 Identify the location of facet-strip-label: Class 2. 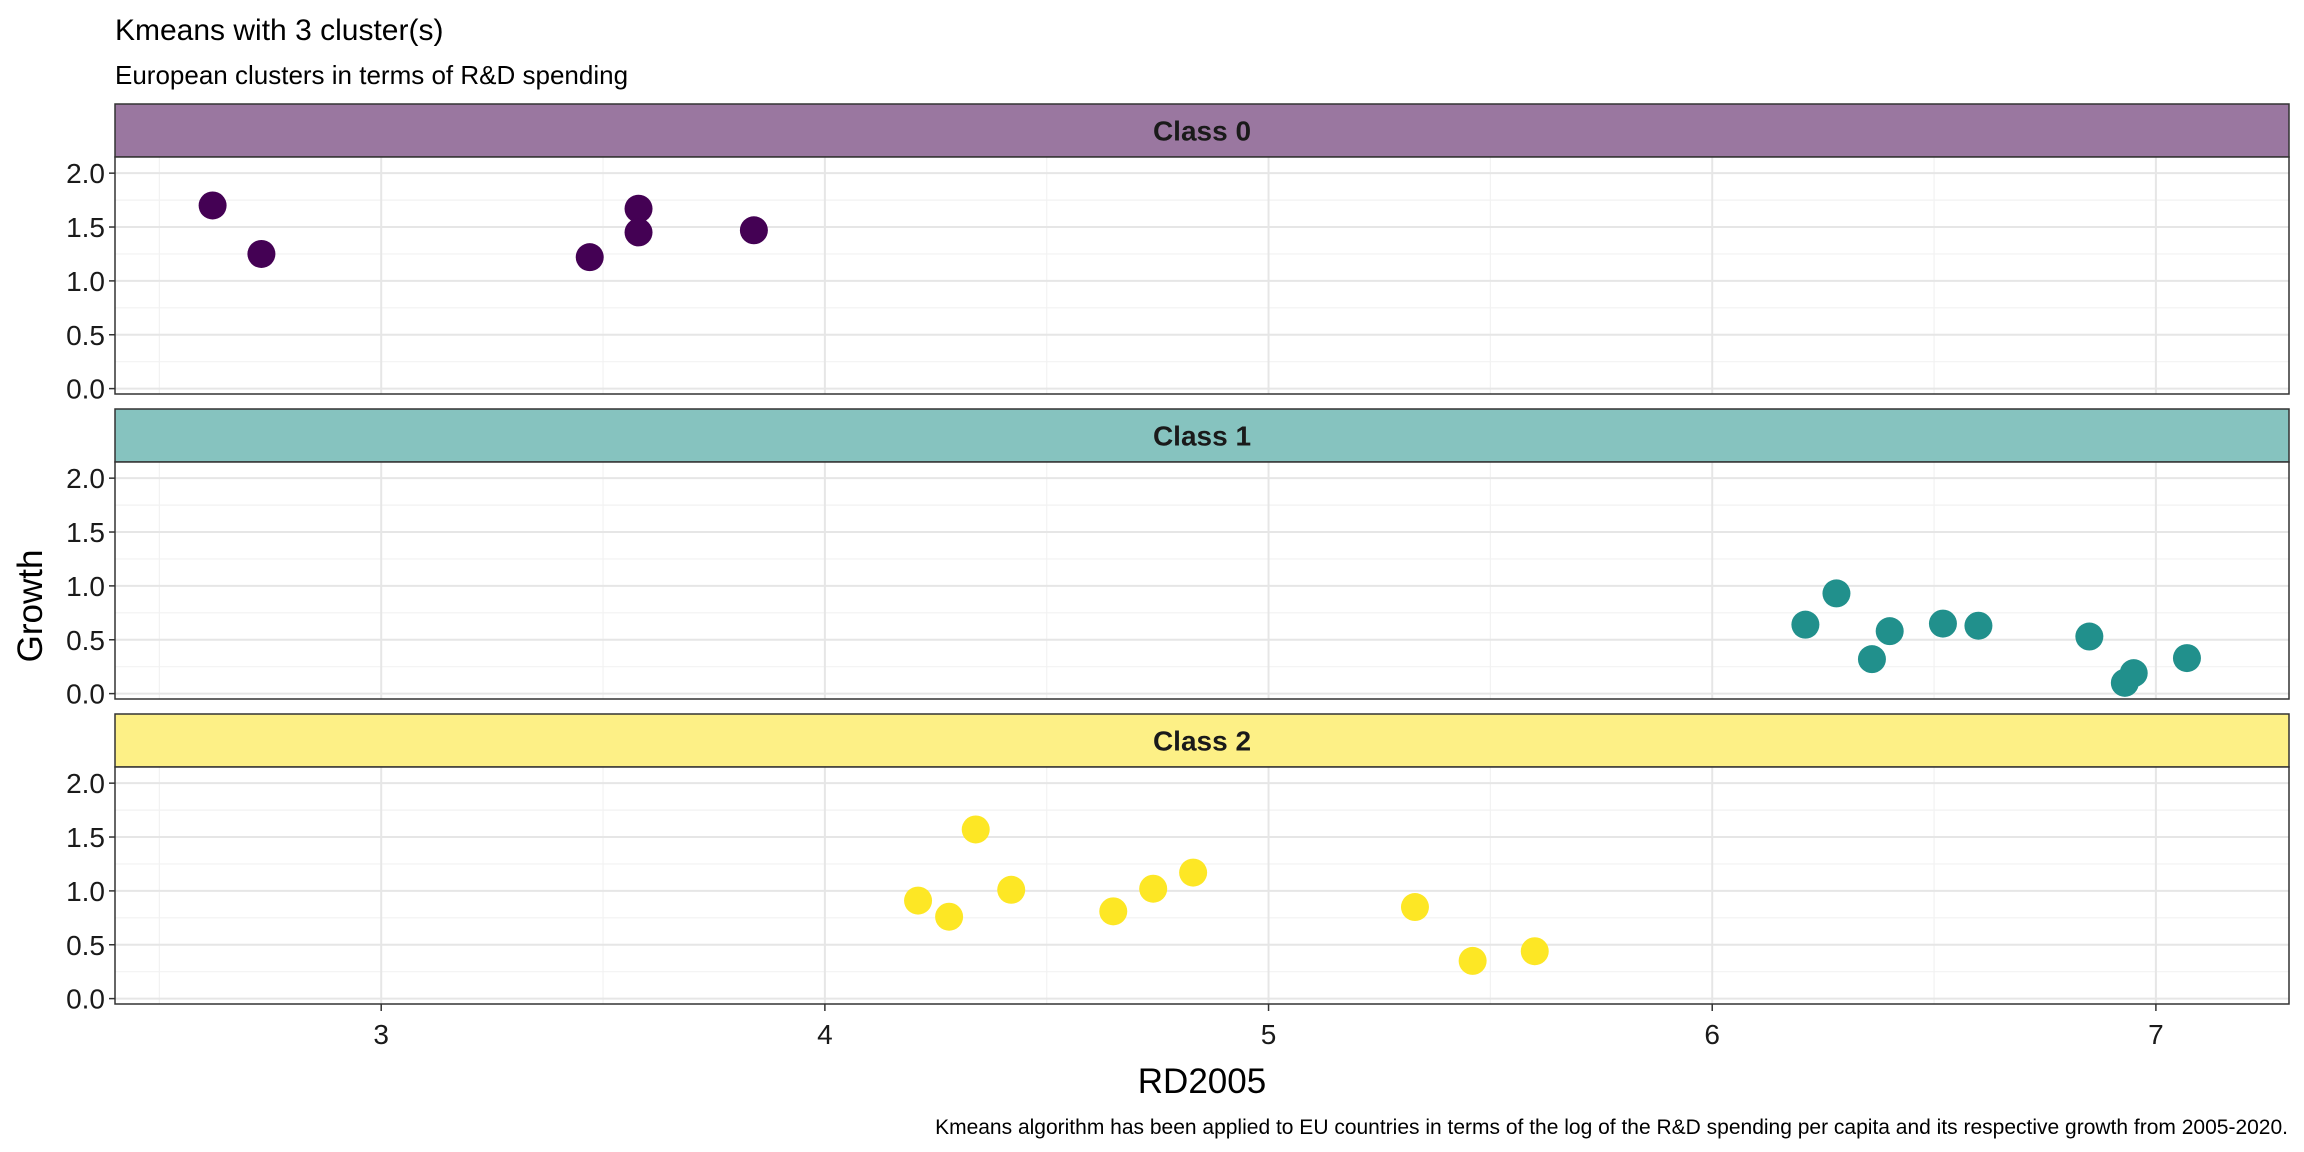
(1202, 741).